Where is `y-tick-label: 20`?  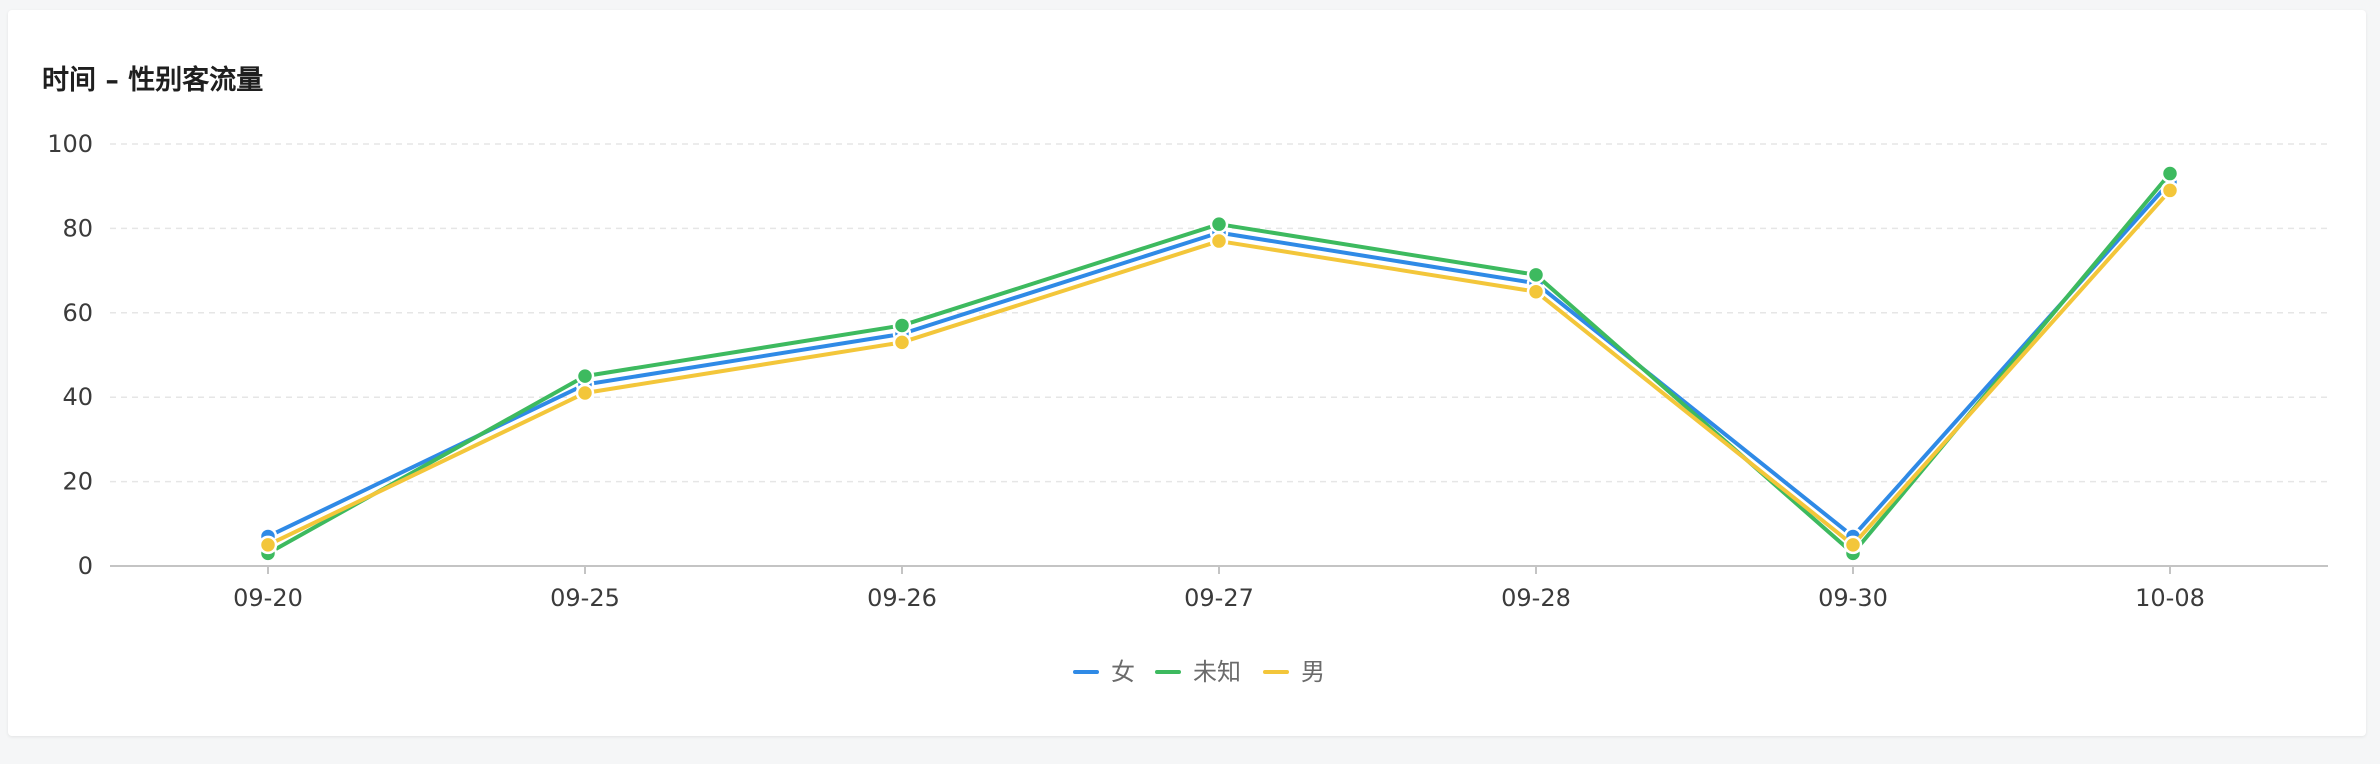 y-tick-label: 20 is located at coordinates (77, 482).